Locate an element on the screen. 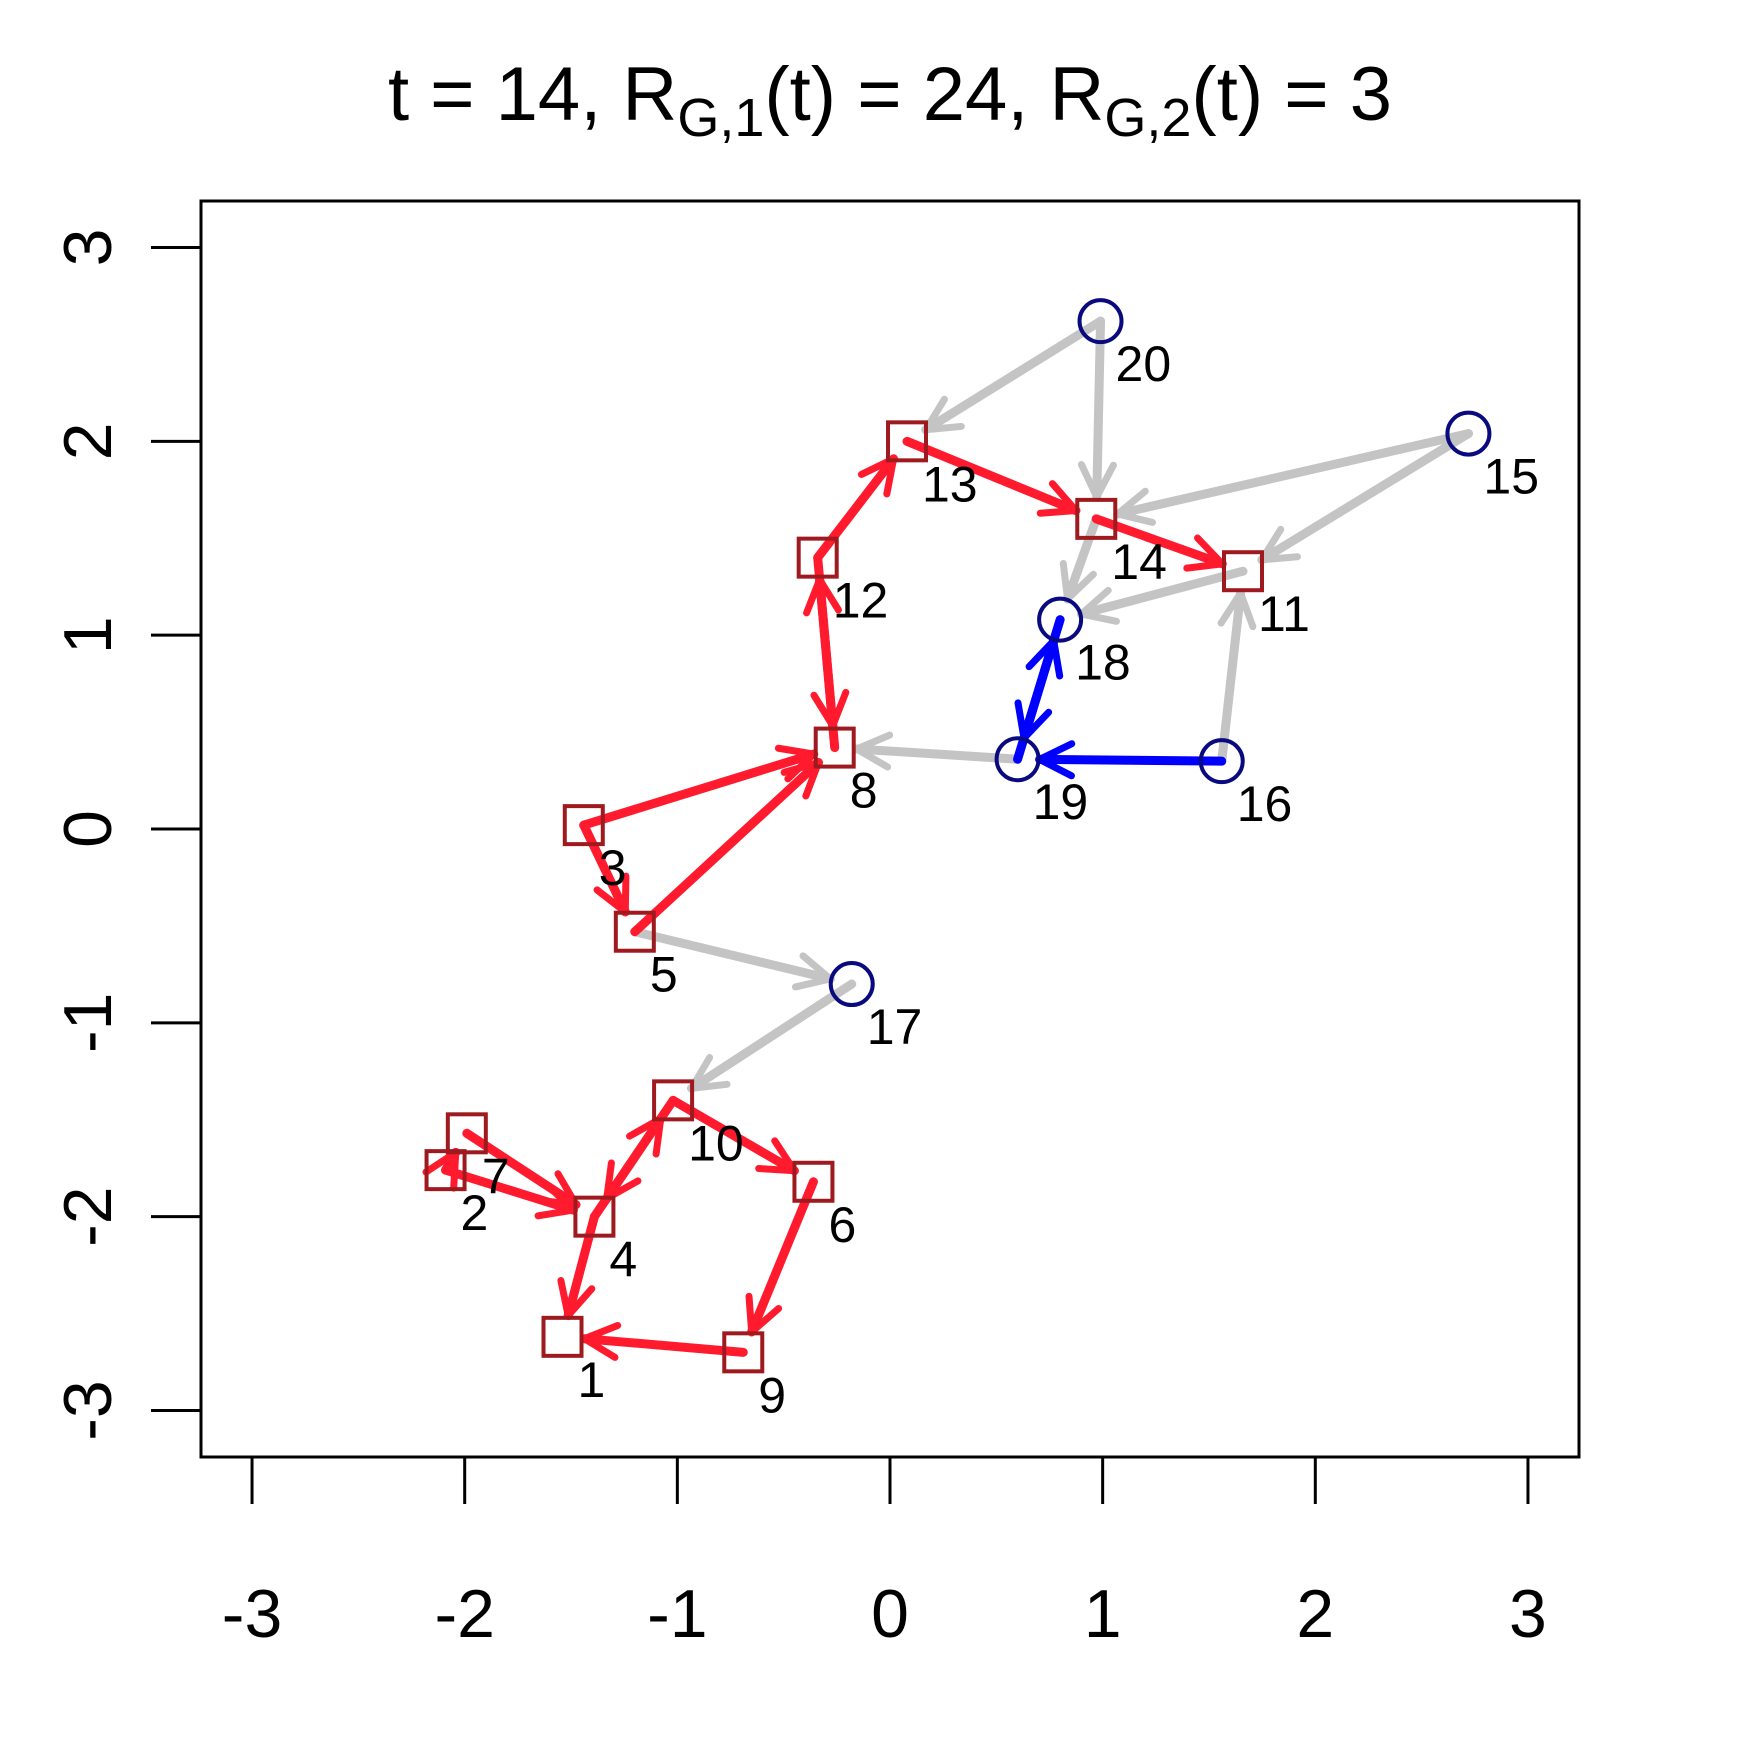 This screenshot has height=1750, width=1750. node-label: 6 is located at coordinates (842, 1225).